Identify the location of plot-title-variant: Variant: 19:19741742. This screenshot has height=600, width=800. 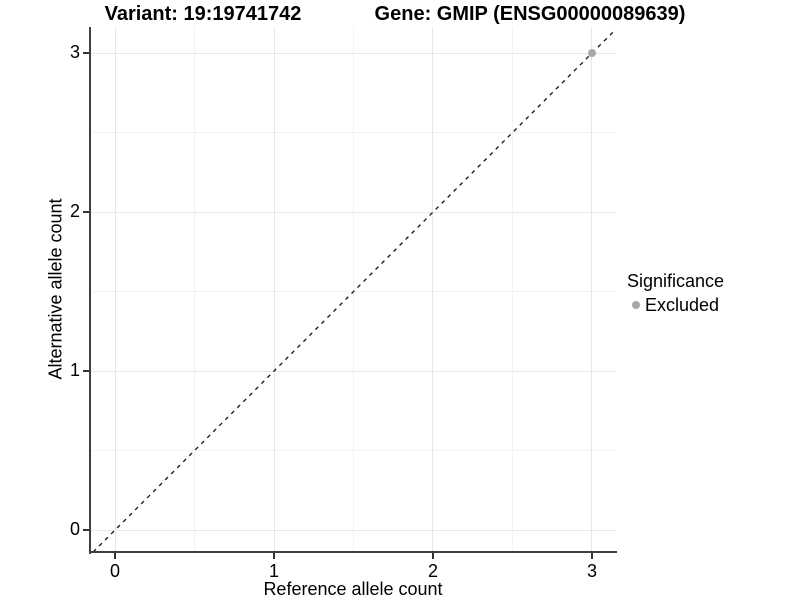
(203, 14).